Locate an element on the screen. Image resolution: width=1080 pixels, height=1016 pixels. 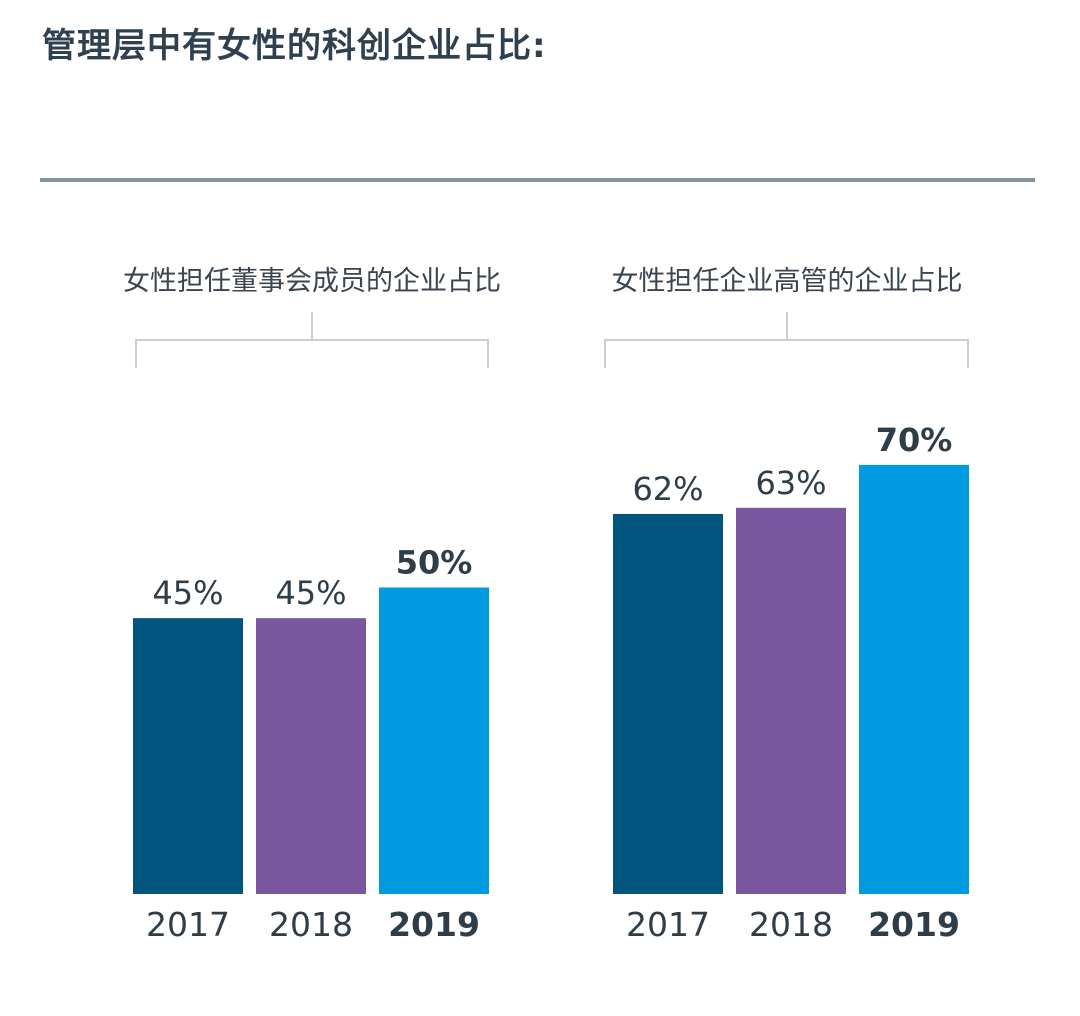
title-divider is located at coordinates (537, 180).